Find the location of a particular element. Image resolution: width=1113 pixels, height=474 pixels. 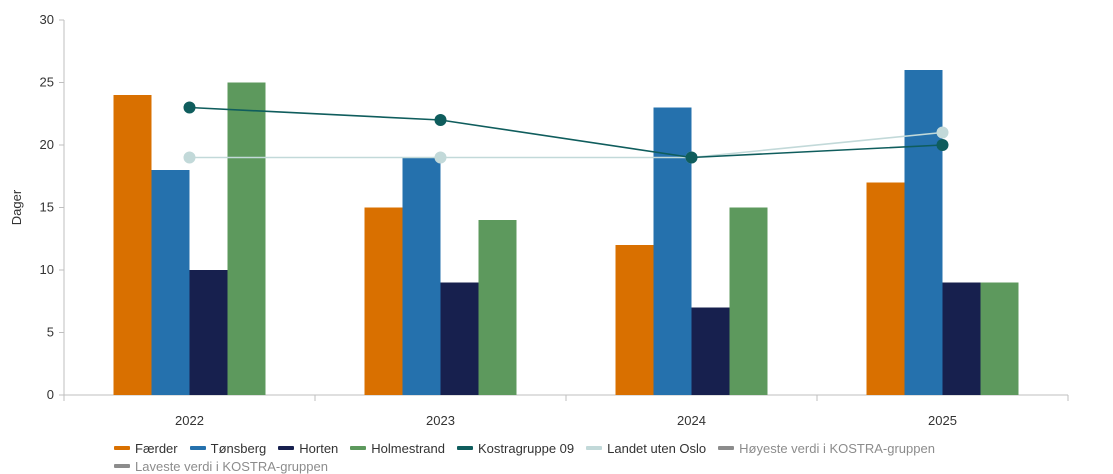

legend-label: Høyeste verdi i KOSTRA-gruppen is located at coordinates (837, 448).